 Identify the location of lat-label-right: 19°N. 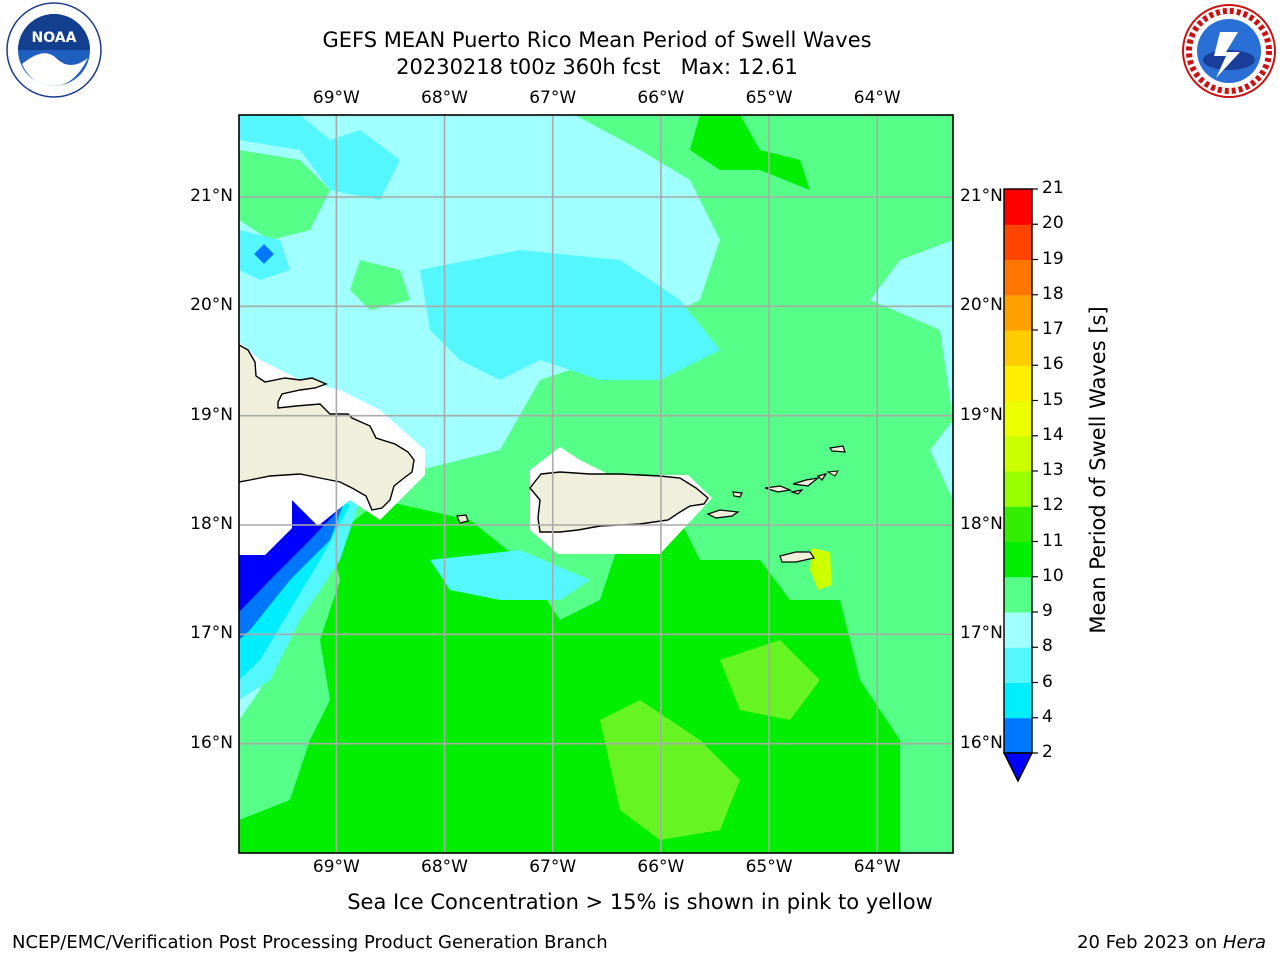
(981, 414).